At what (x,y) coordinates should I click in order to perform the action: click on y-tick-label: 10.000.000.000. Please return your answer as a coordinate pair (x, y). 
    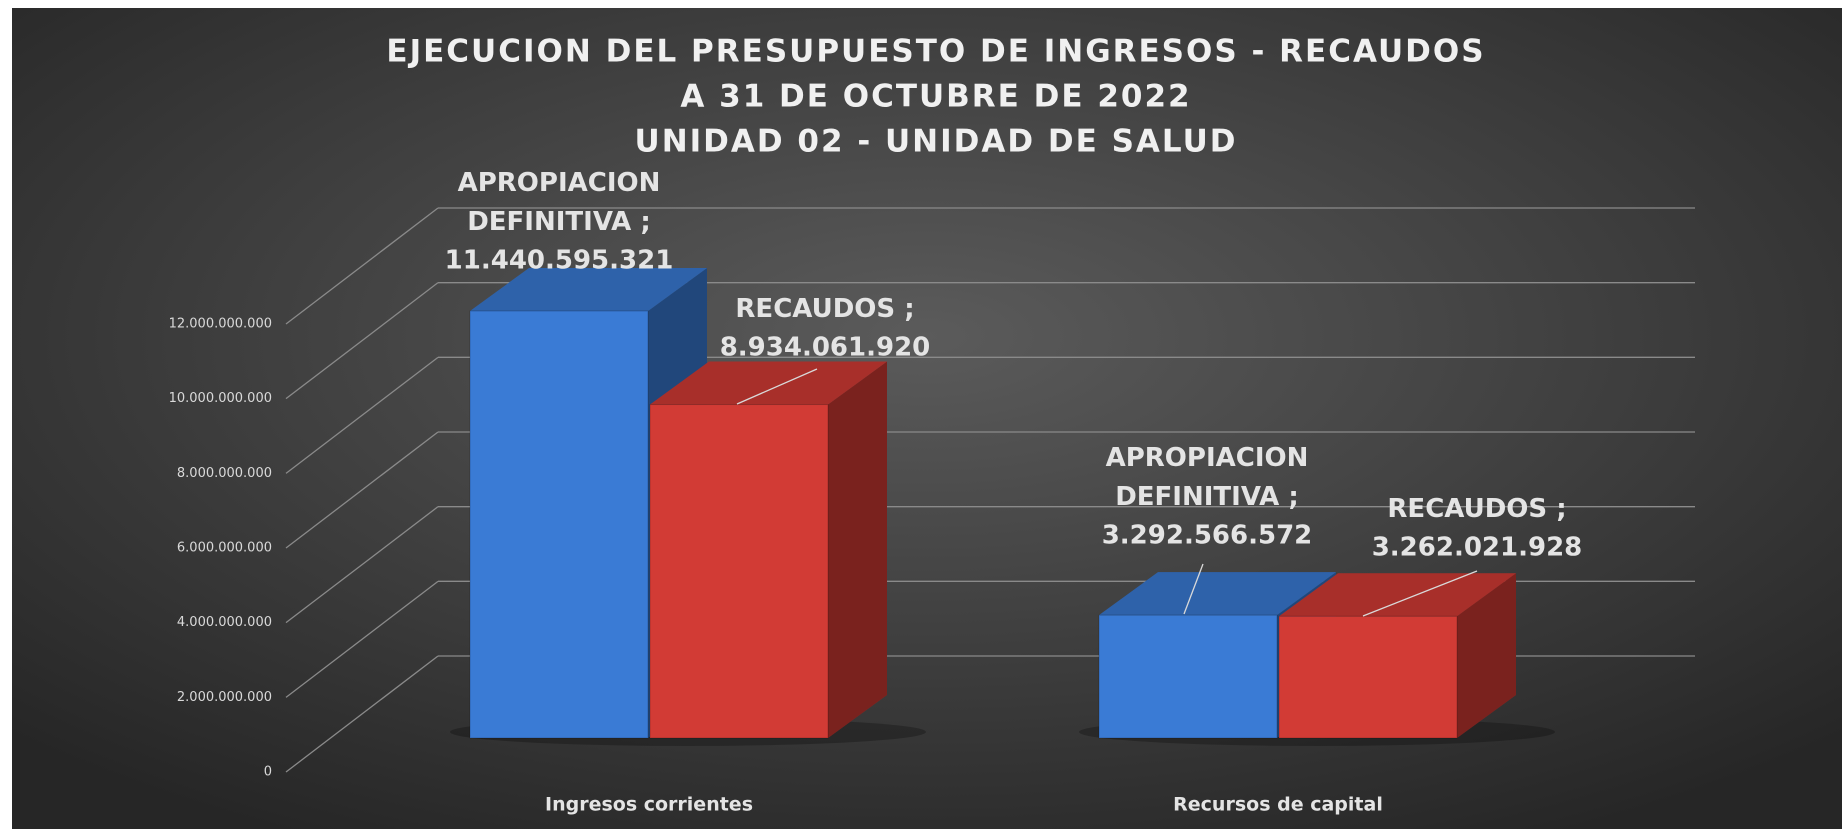
    Looking at the image, I should click on (220, 398).